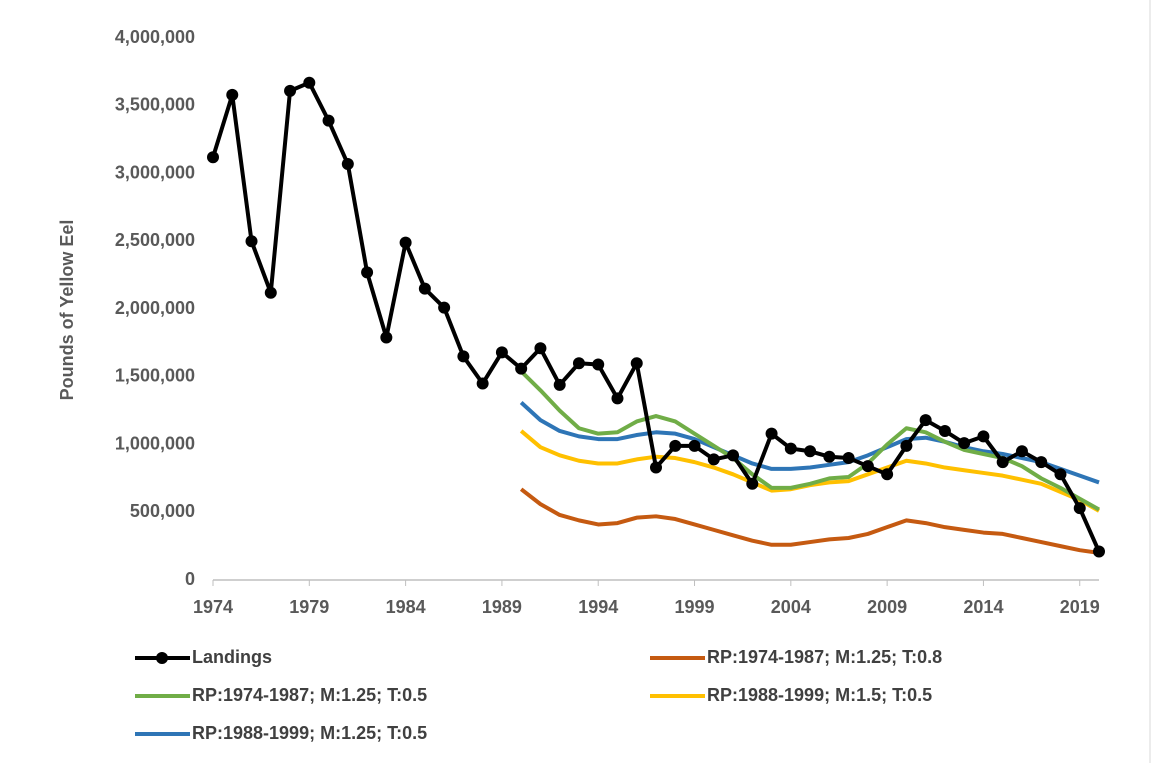  What do you see at coordinates (887, 607) in the screenshot?
I see `x-tick-label: 2009` at bounding box center [887, 607].